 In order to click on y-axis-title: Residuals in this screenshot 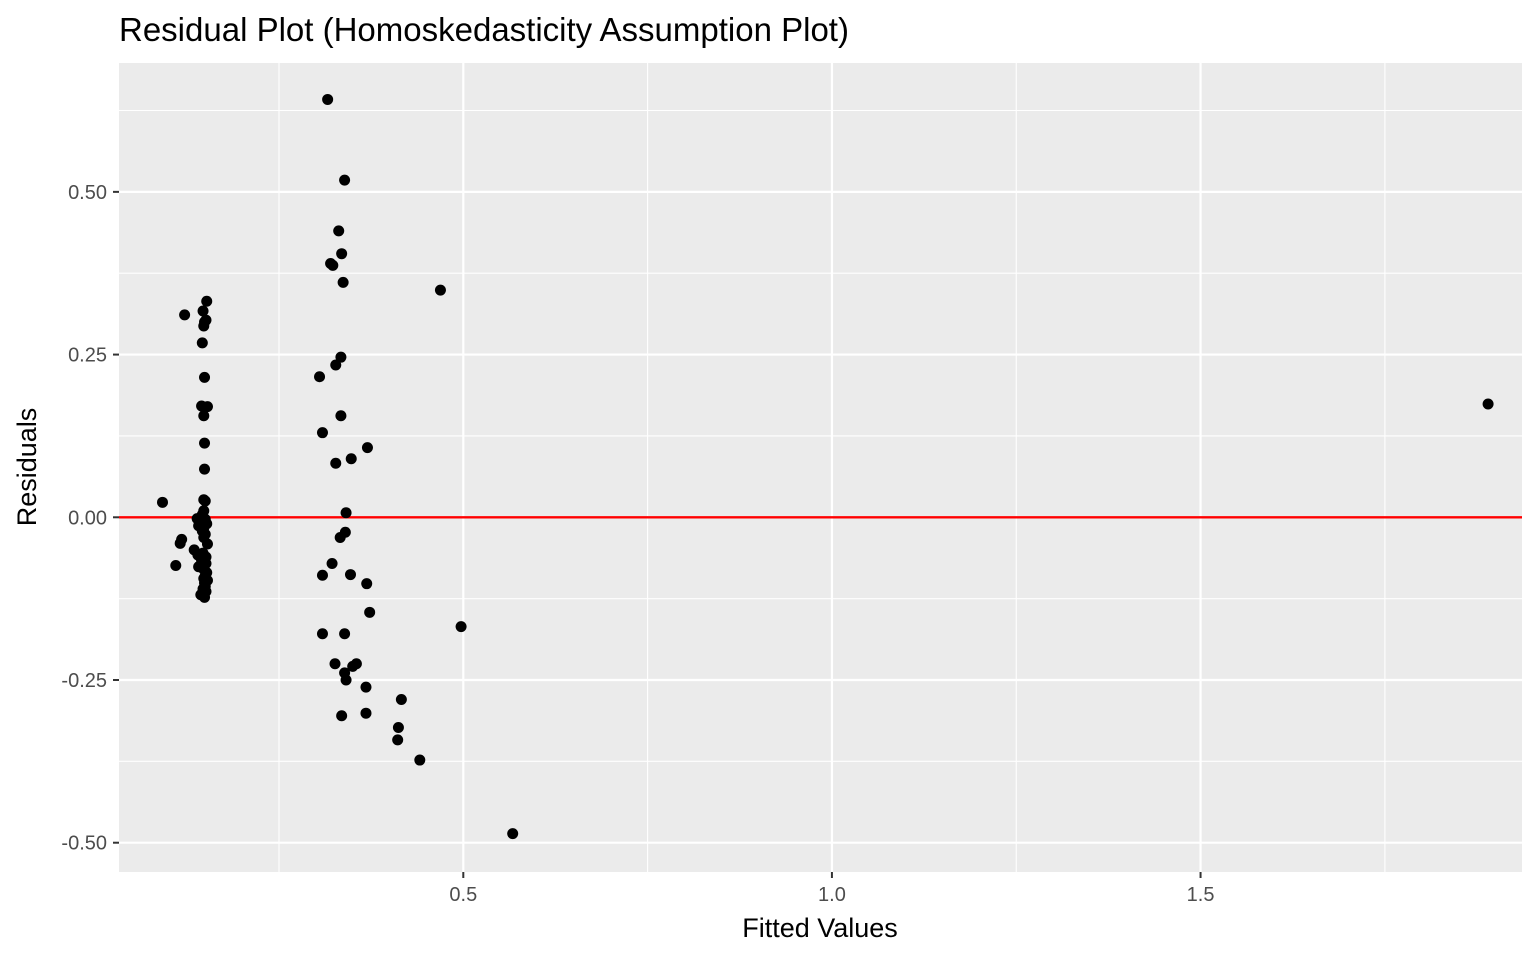, I will do `click(27, 467)`.